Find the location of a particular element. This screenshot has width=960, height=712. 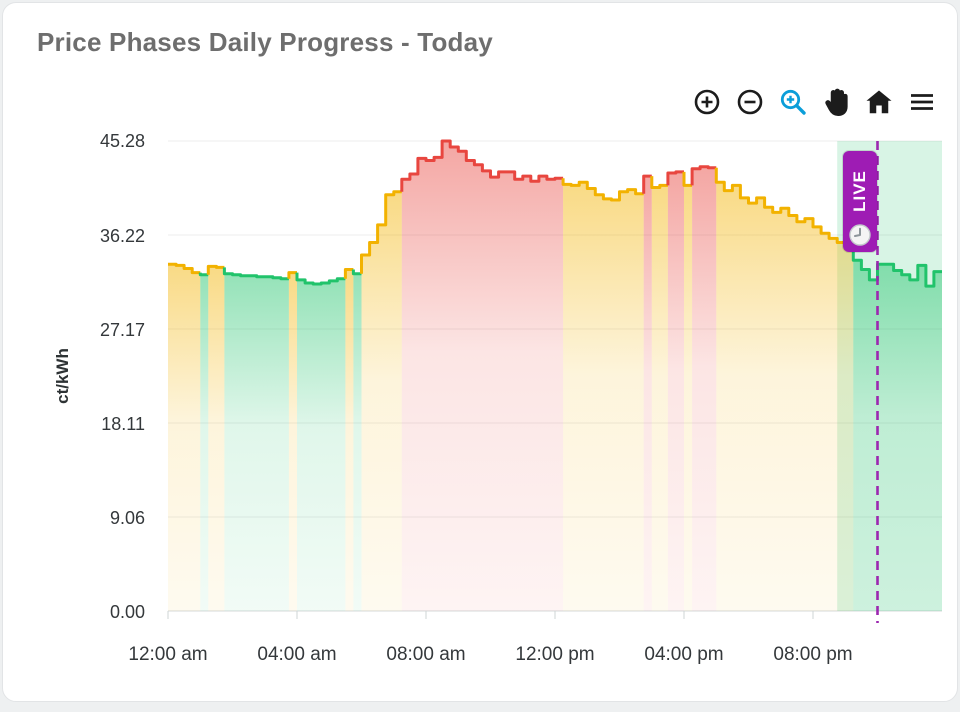

x-tick-label: 08:00 pm is located at coordinates (812, 654).